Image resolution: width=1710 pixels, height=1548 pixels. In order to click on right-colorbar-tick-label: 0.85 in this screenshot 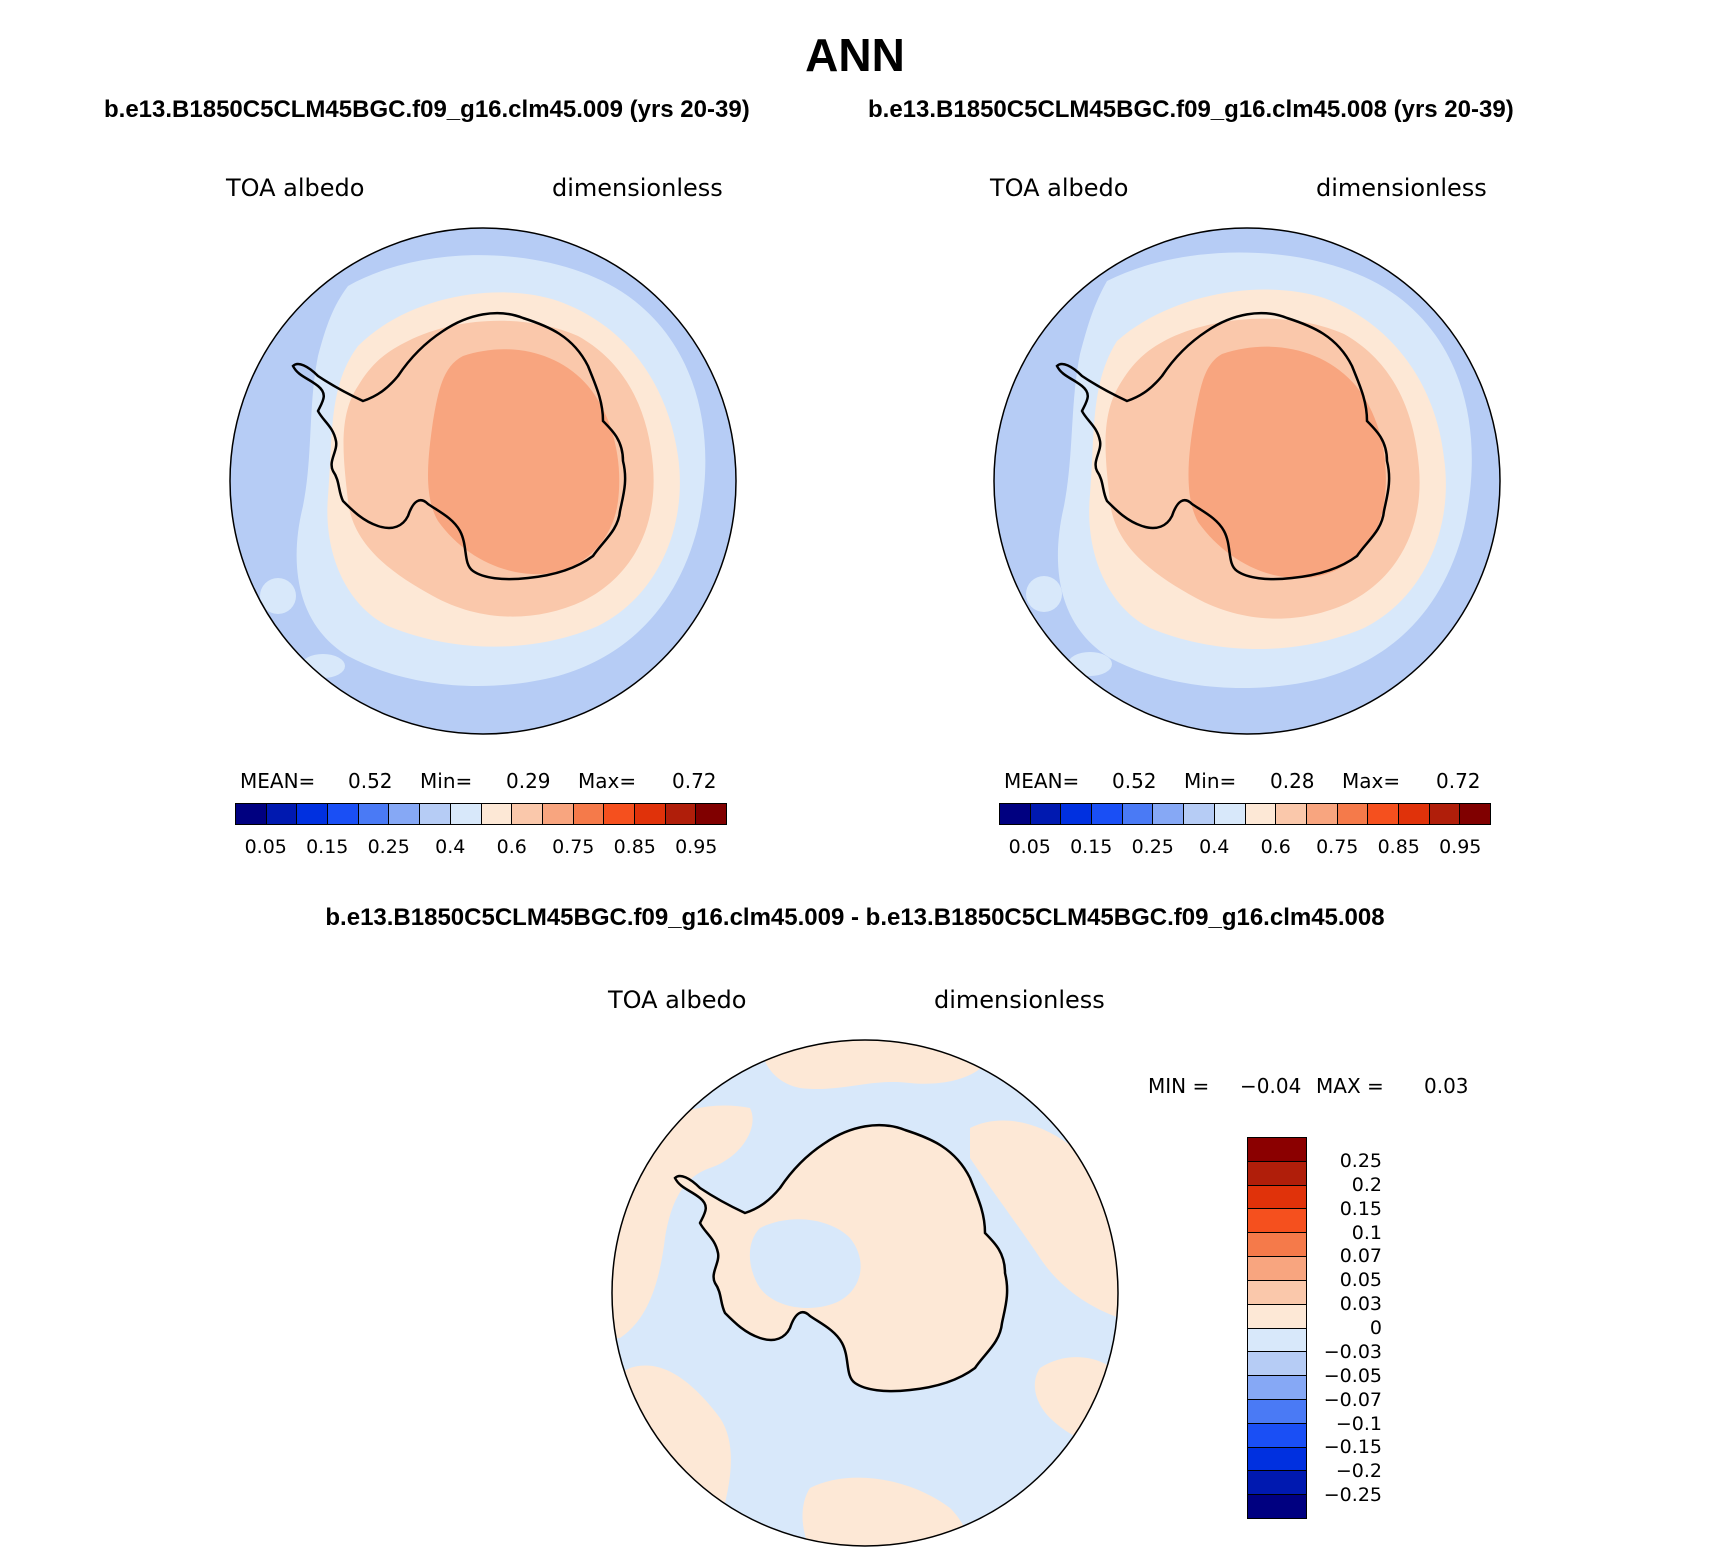, I will do `click(1398, 847)`.